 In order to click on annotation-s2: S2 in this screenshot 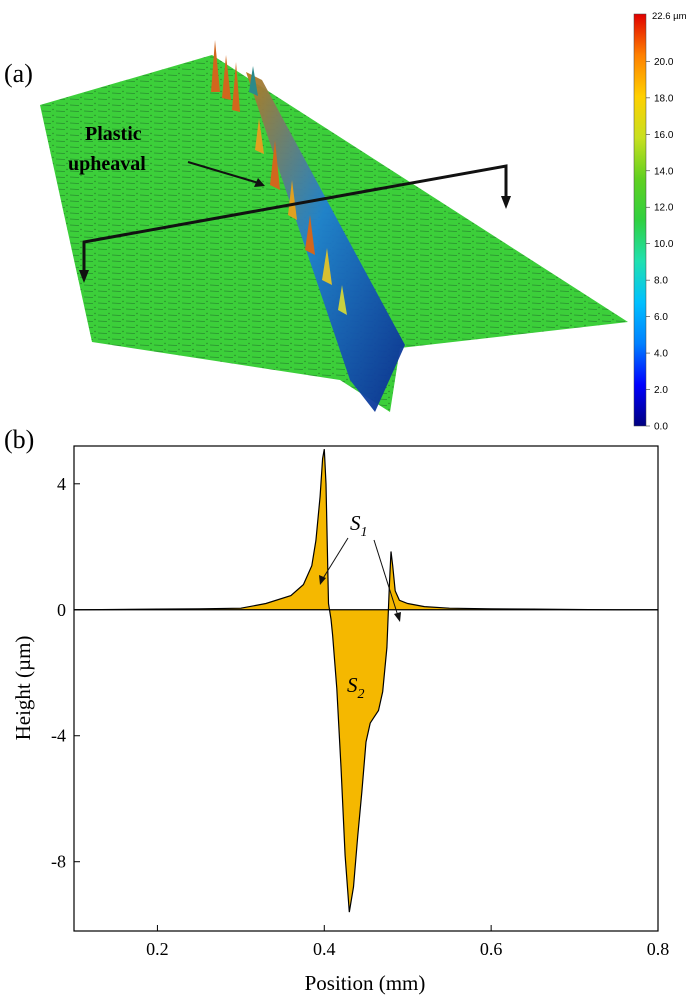, I will do `click(356, 687)`.